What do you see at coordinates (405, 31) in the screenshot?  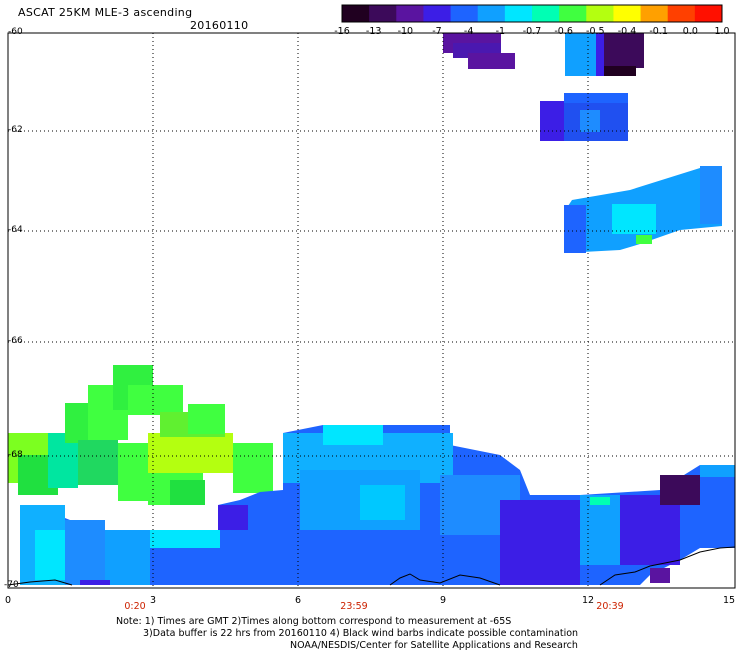 I see `colorbar-label: -10` at bounding box center [405, 31].